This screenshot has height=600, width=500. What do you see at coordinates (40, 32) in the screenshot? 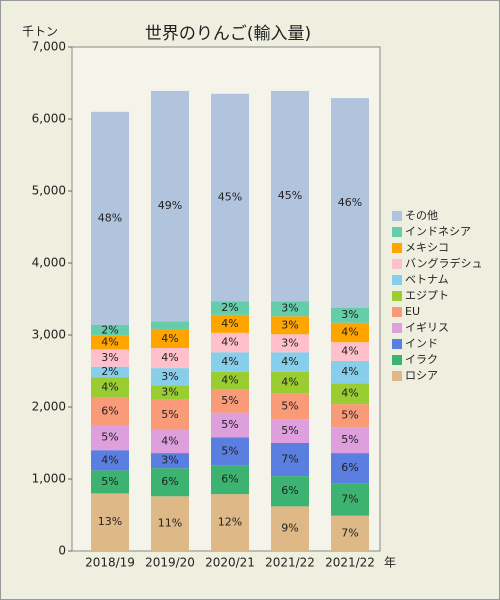
I see `y-unit: 千トン` at bounding box center [40, 32].